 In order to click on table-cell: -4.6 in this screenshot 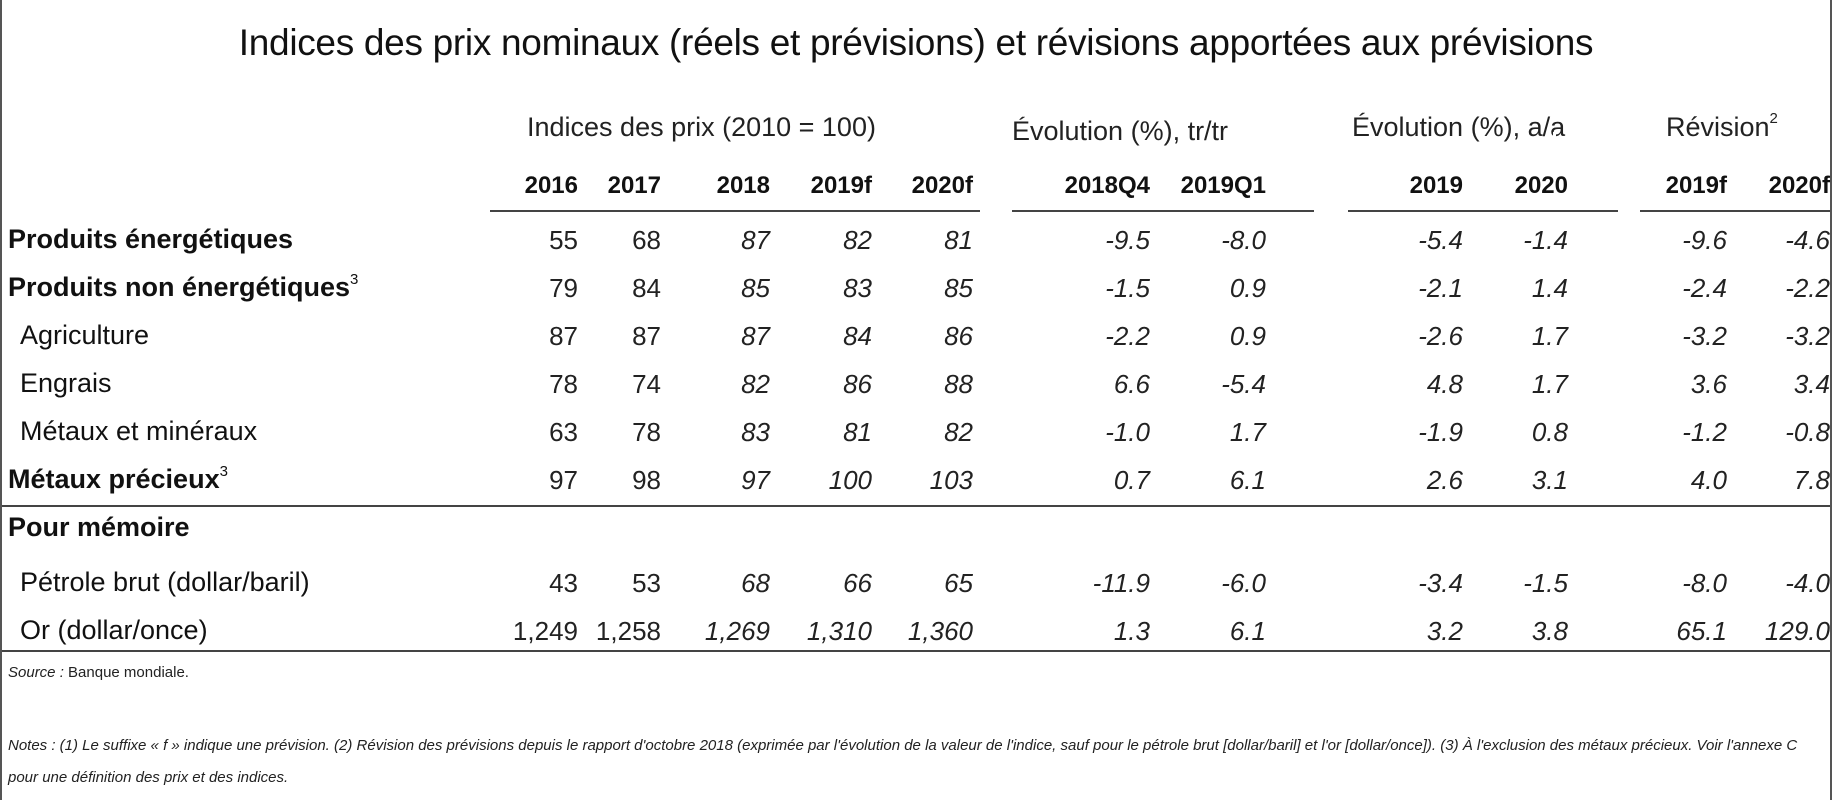, I will do `click(1807, 240)`.